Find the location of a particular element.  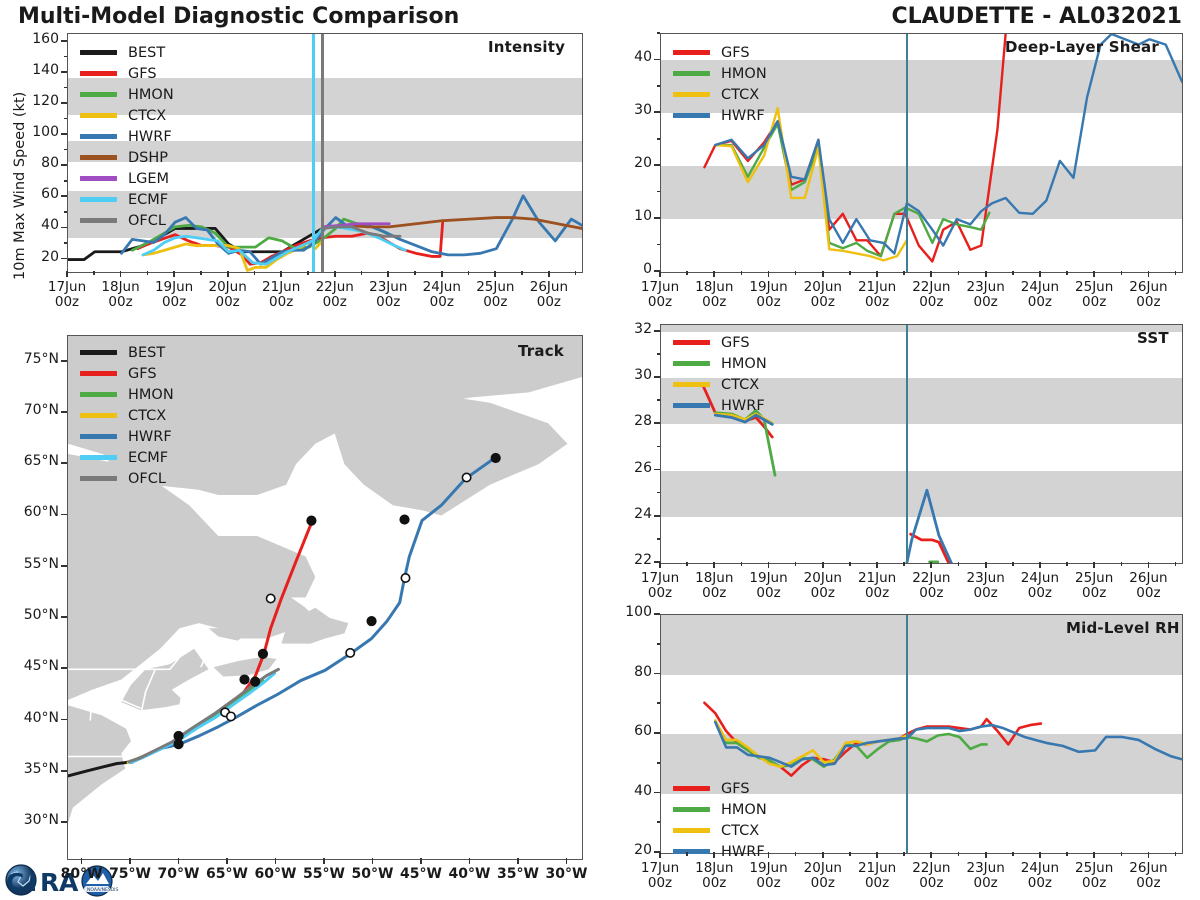

intensity-y-tick-label: 20 is located at coordinates (50, 256).